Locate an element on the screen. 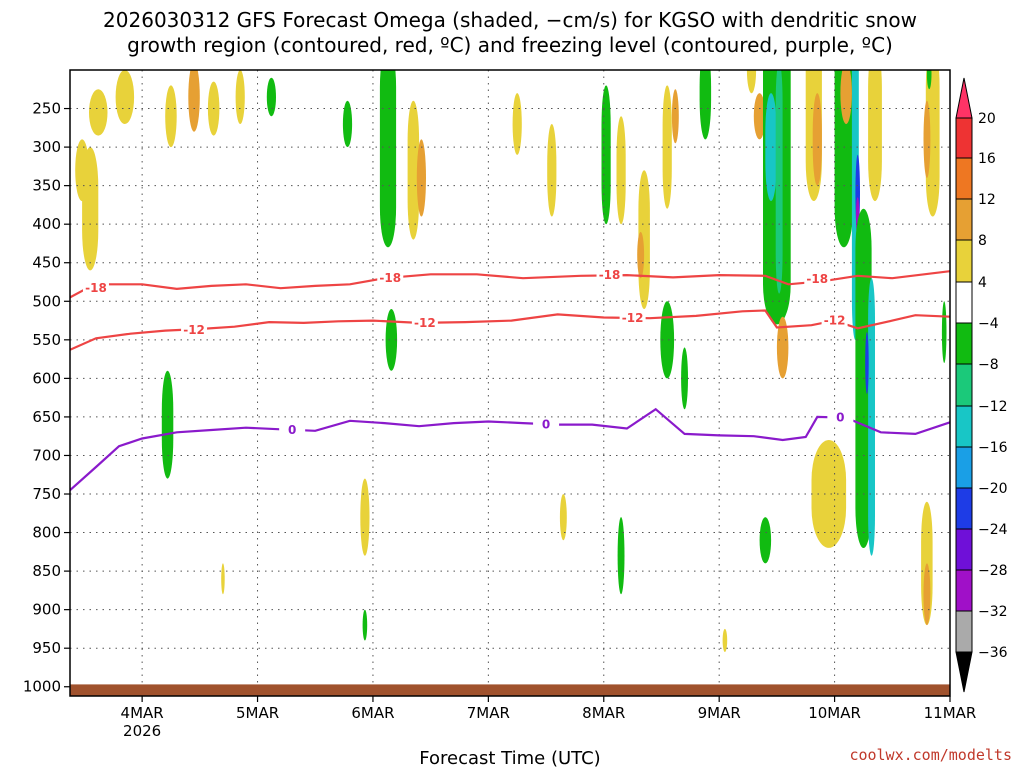 Image resolution: width=1024 pixels, height=768 pixels. y-tick-label-600: 600 is located at coordinates (46, 378).